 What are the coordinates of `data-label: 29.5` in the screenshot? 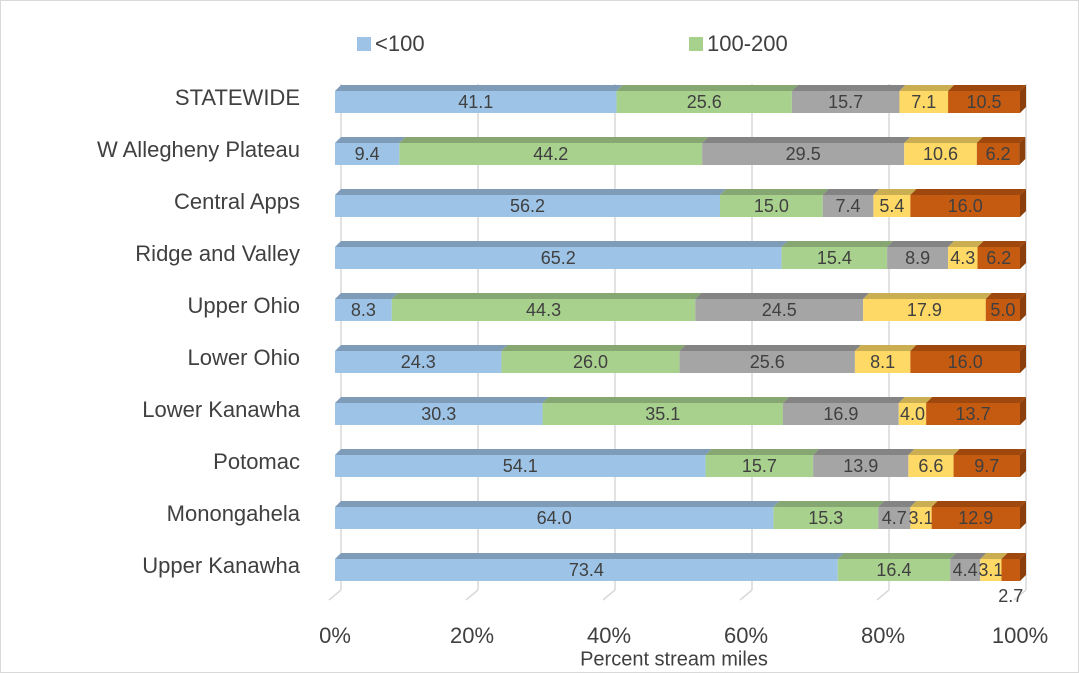 It's located at (803, 154).